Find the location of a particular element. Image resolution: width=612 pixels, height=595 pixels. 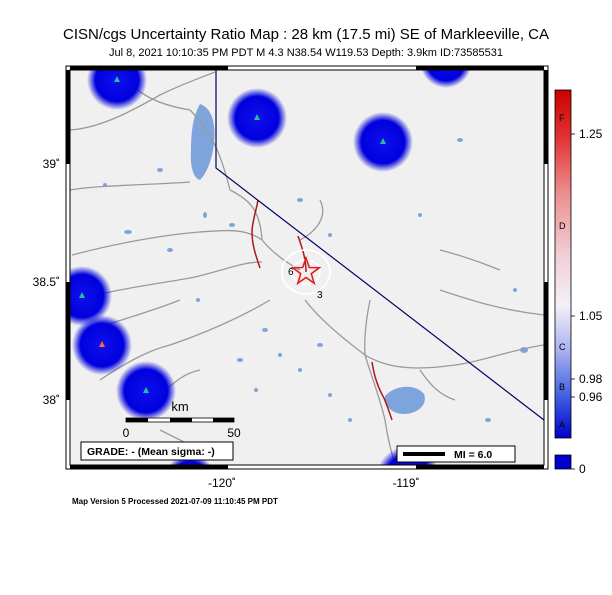

colorbar-grade-letter: F is located at coordinates (562, 118).